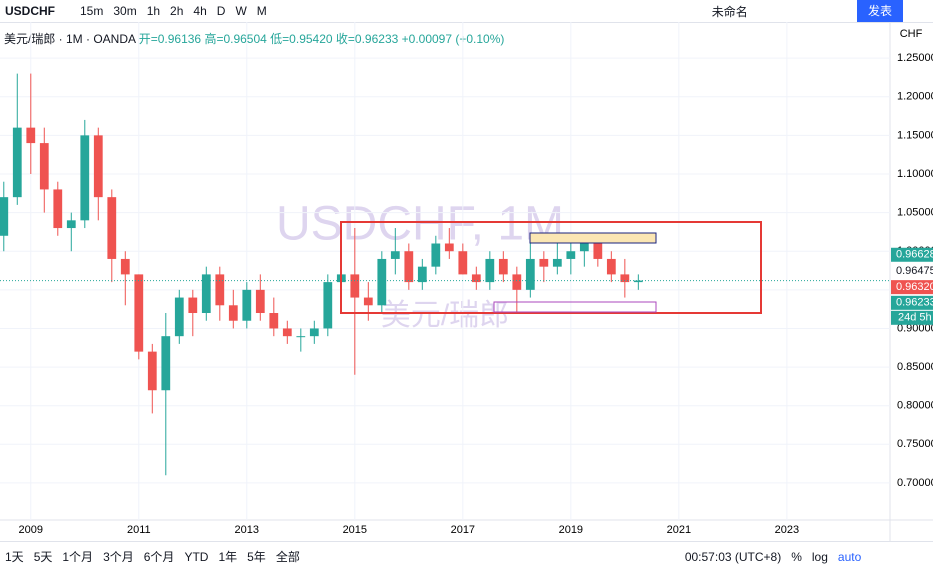  What do you see at coordinates (247, 530) in the screenshot?
I see `x-tick-label: 2013` at bounding box center [247, 530].